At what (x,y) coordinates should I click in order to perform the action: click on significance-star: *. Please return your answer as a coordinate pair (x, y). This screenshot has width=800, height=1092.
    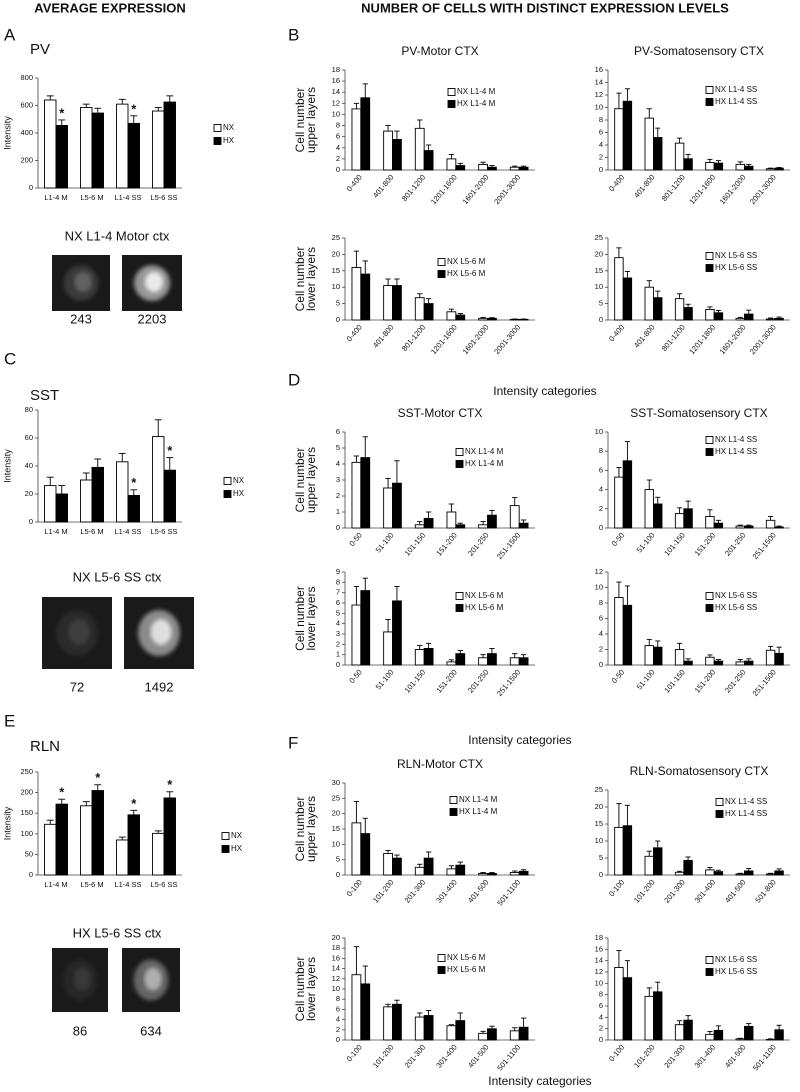
    Looking at the image, I should click on (62, 792).